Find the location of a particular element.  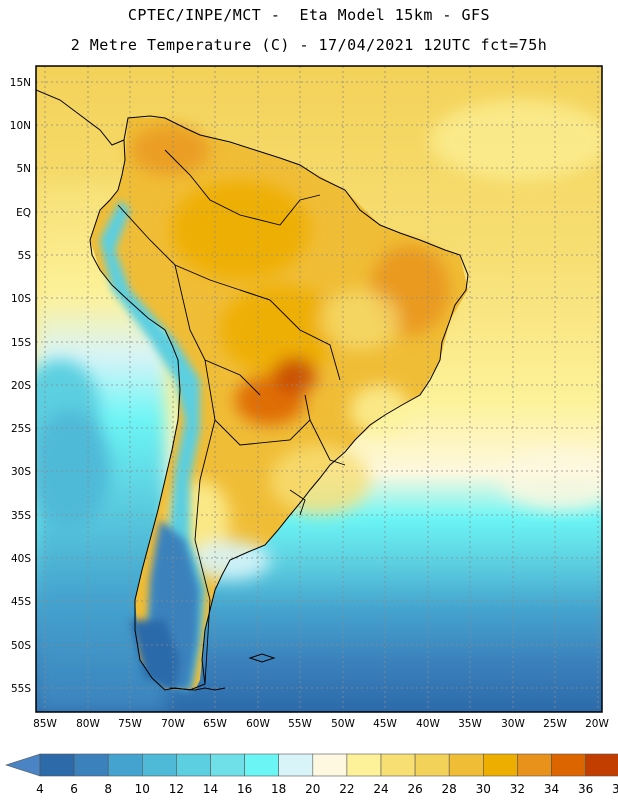

falkland-islands is located at coordinates (262, 658).